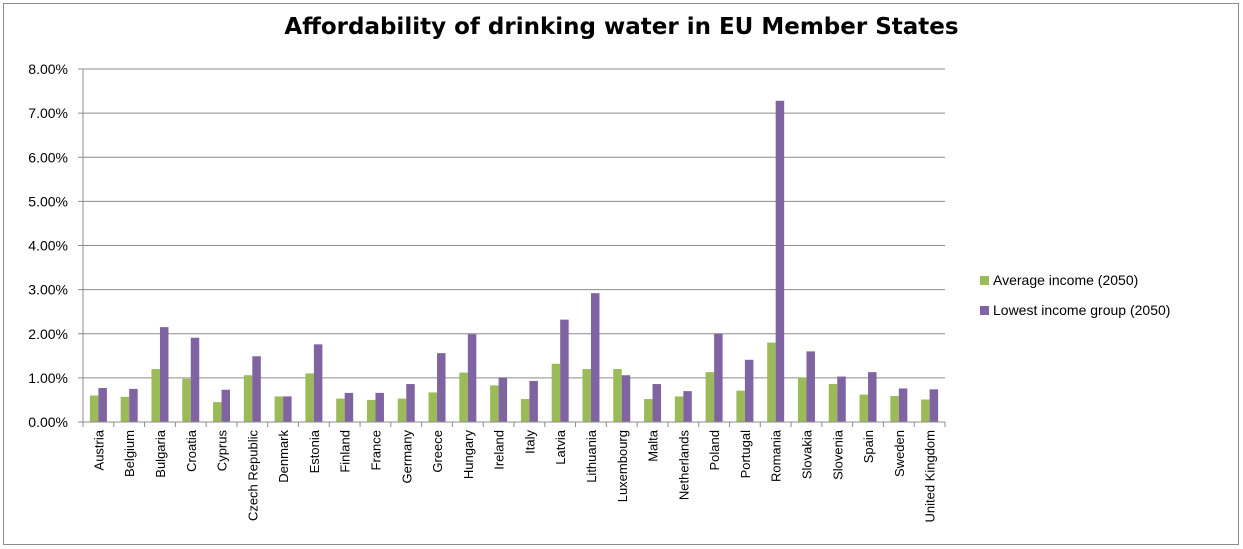 Image resolution: width=1243 pixels, height=549 pixels. I want to click on x-tick-label: Portugal, so click(745, 454).